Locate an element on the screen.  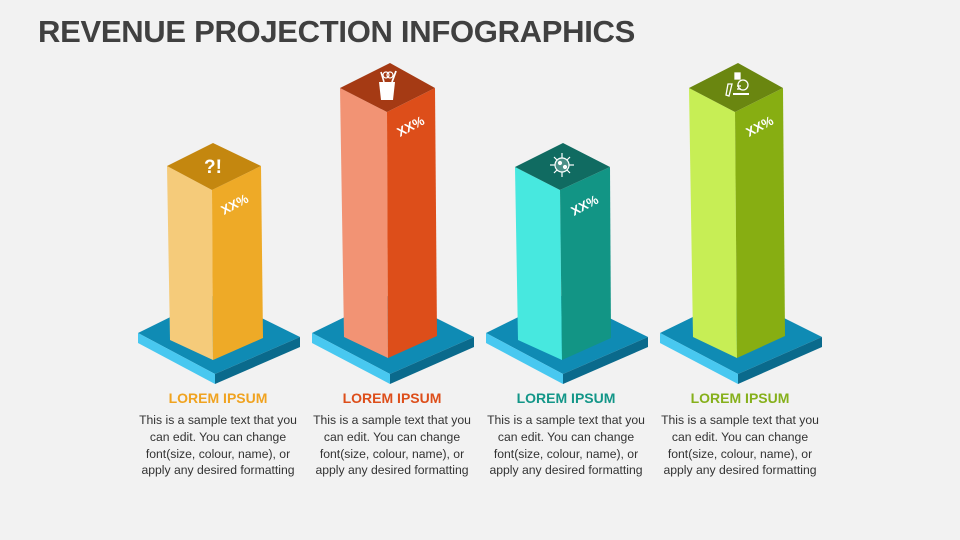
virus-icon is located at coordinates (562, 165).